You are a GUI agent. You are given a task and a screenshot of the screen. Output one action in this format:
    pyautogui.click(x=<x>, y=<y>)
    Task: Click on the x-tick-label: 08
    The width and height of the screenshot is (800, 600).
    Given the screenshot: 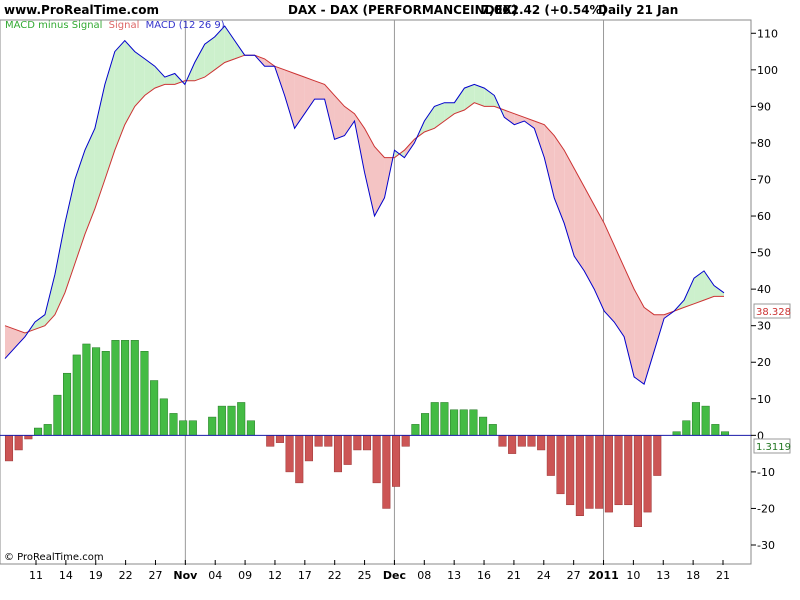 What is the action you would take?
    pyautogui.click(x=424, y=575)
    